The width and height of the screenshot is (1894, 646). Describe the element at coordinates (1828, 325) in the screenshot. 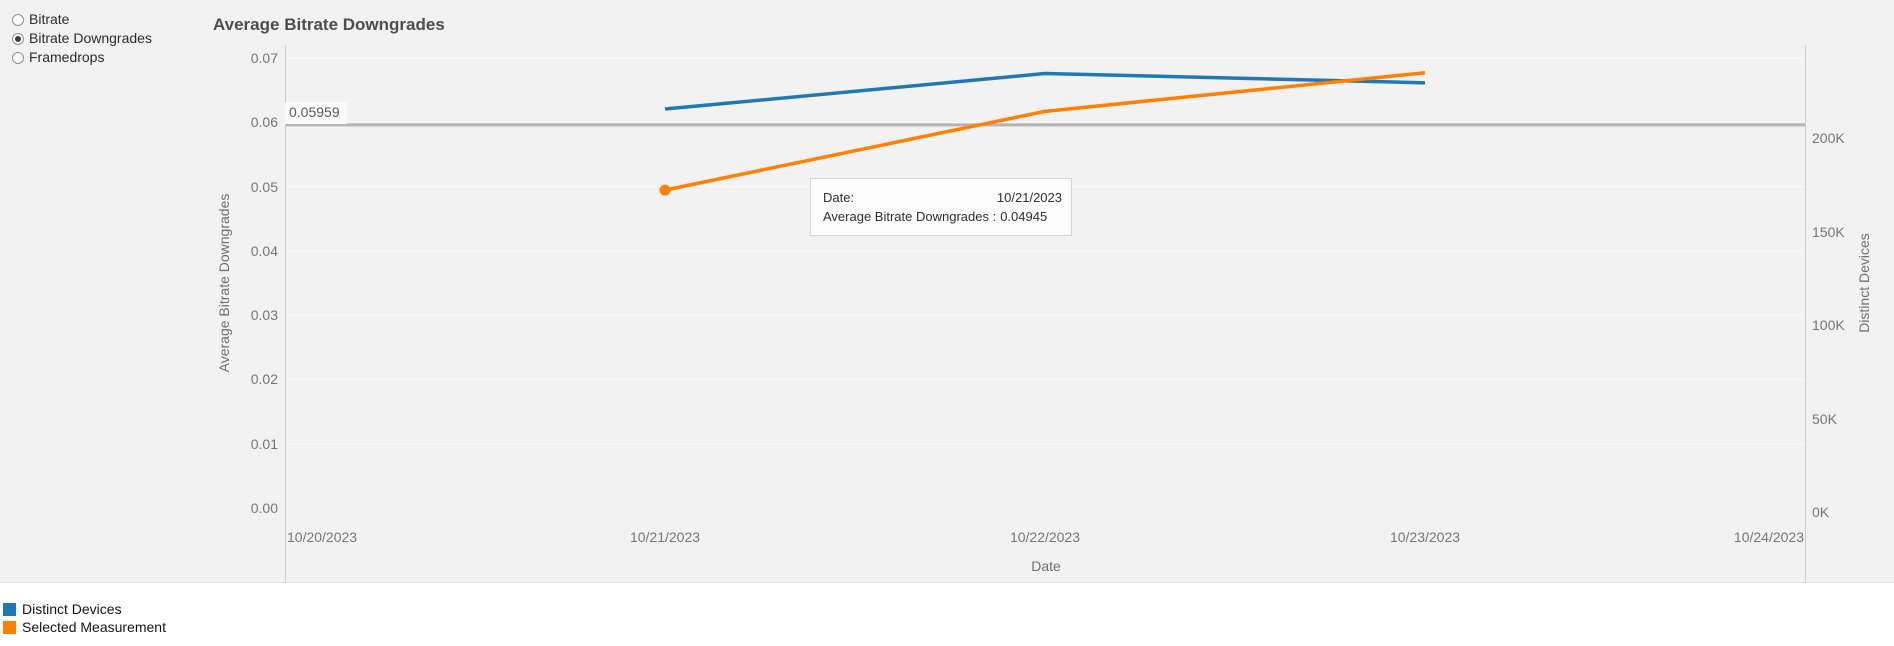

I see `right-y-axis-tick-label: 100K` at that location.